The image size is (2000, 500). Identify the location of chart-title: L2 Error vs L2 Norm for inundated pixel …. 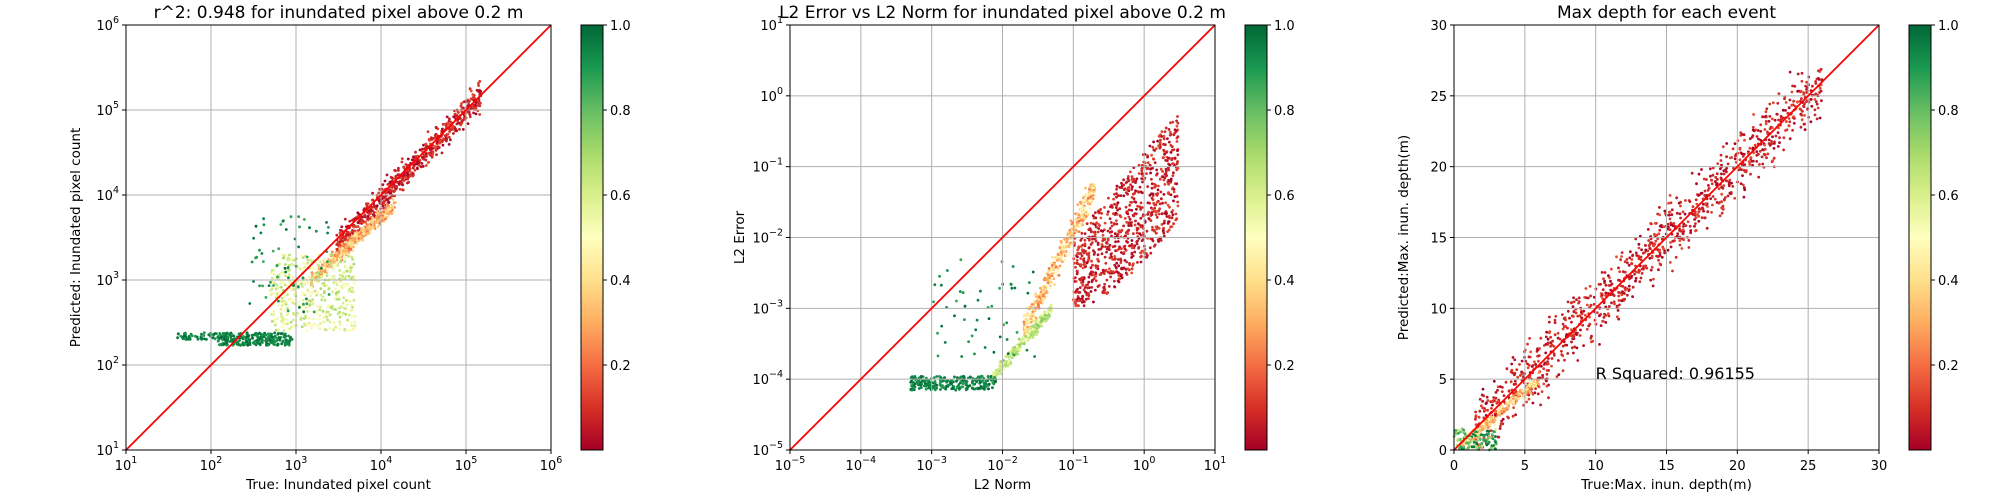
(1002, 13).